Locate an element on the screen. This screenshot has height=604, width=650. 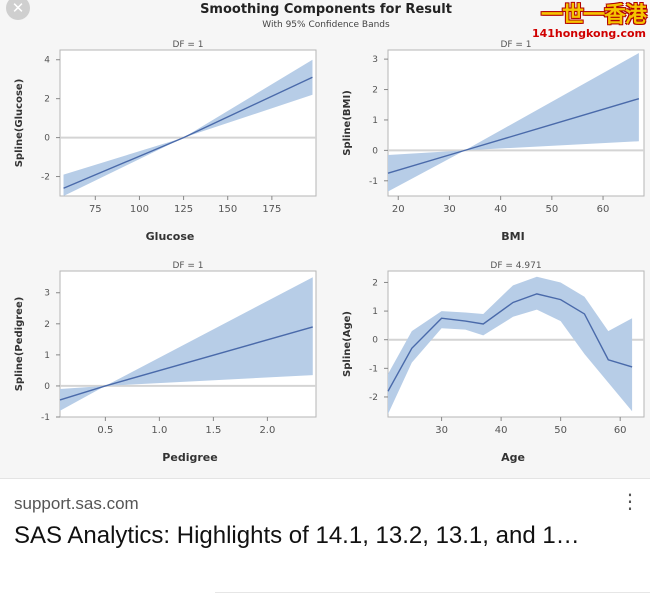
divider is located at coordinates (432, 592).